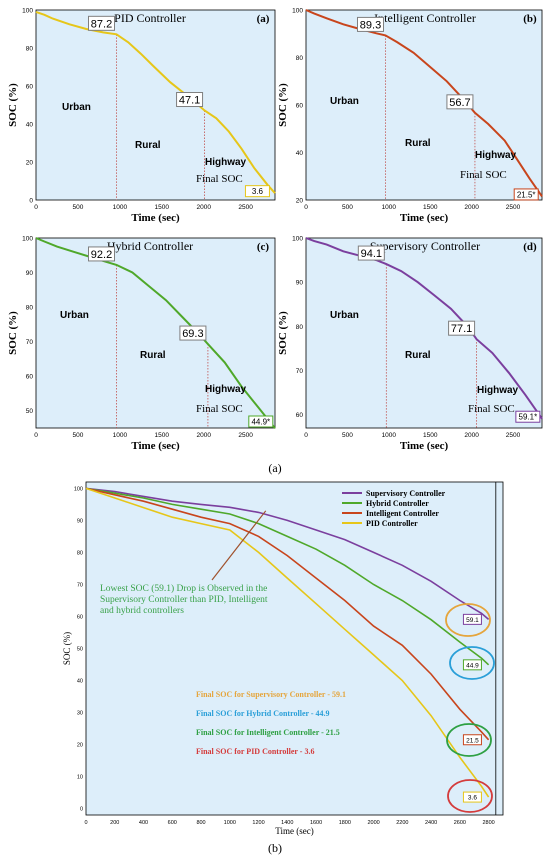 This screenshot has width=550, height=857. What do you see at coordinates (418, 143) in the screenshot?
I see `zone-label: Rural` at bounding box center [418, 143].